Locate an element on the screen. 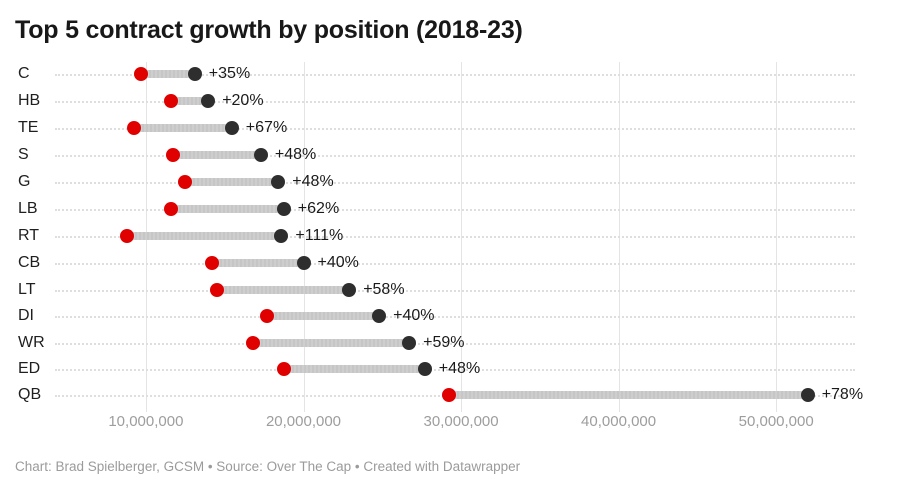 Image resolution: width=900 pixels, height=496 pixels. axis-tick-label: 40,000,000 is located at coordinates (619, 421).